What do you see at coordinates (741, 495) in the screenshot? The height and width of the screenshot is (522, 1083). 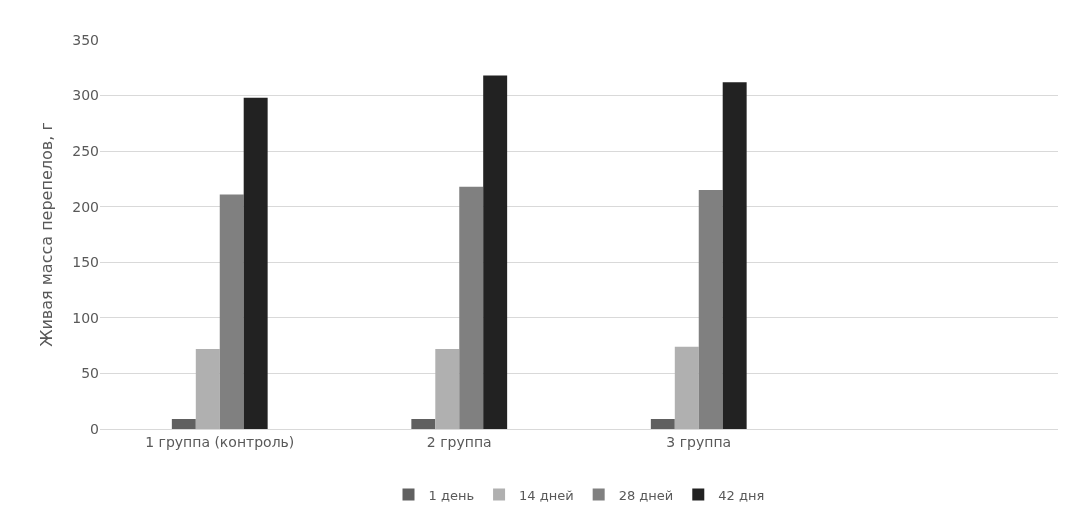 I see `legend-label: 42 дня` at bounding box center [741, 495].